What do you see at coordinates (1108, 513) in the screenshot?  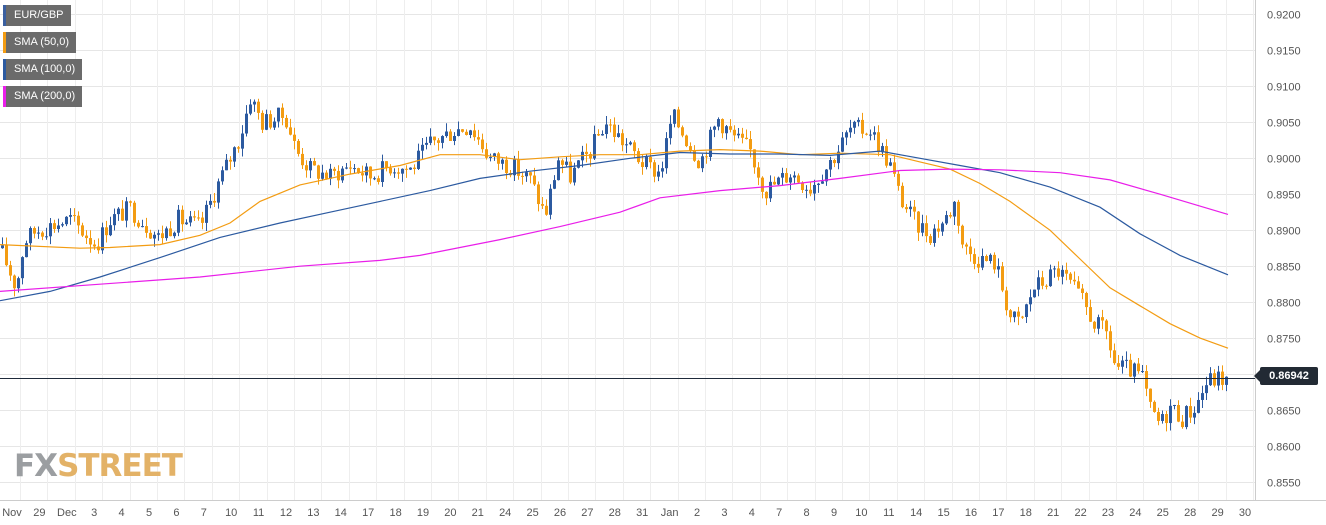 I see `x-tick-label: 23` at bounding box center [1108, 513].